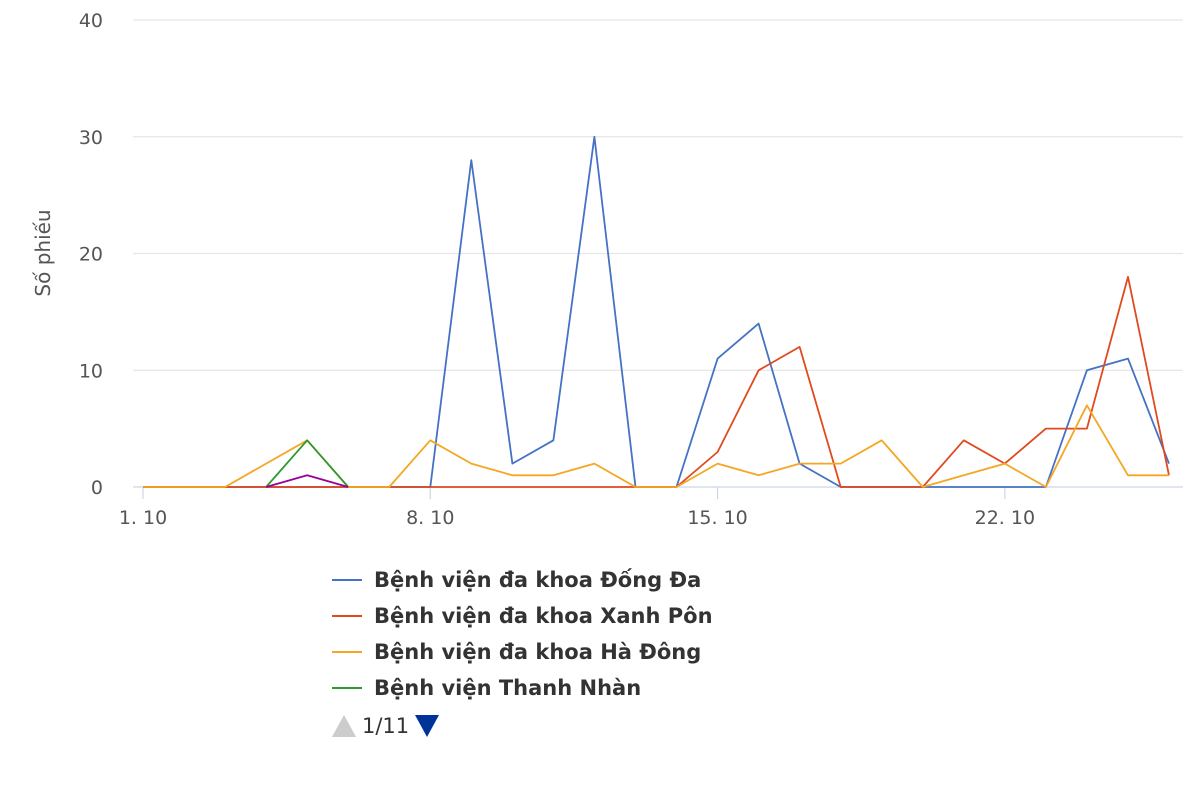 The image size is (1200, 800). What do you see at coordinates (91, 138) in the screenshot?
I see `y-tick-label: 30` at bounding box center [91, 138].